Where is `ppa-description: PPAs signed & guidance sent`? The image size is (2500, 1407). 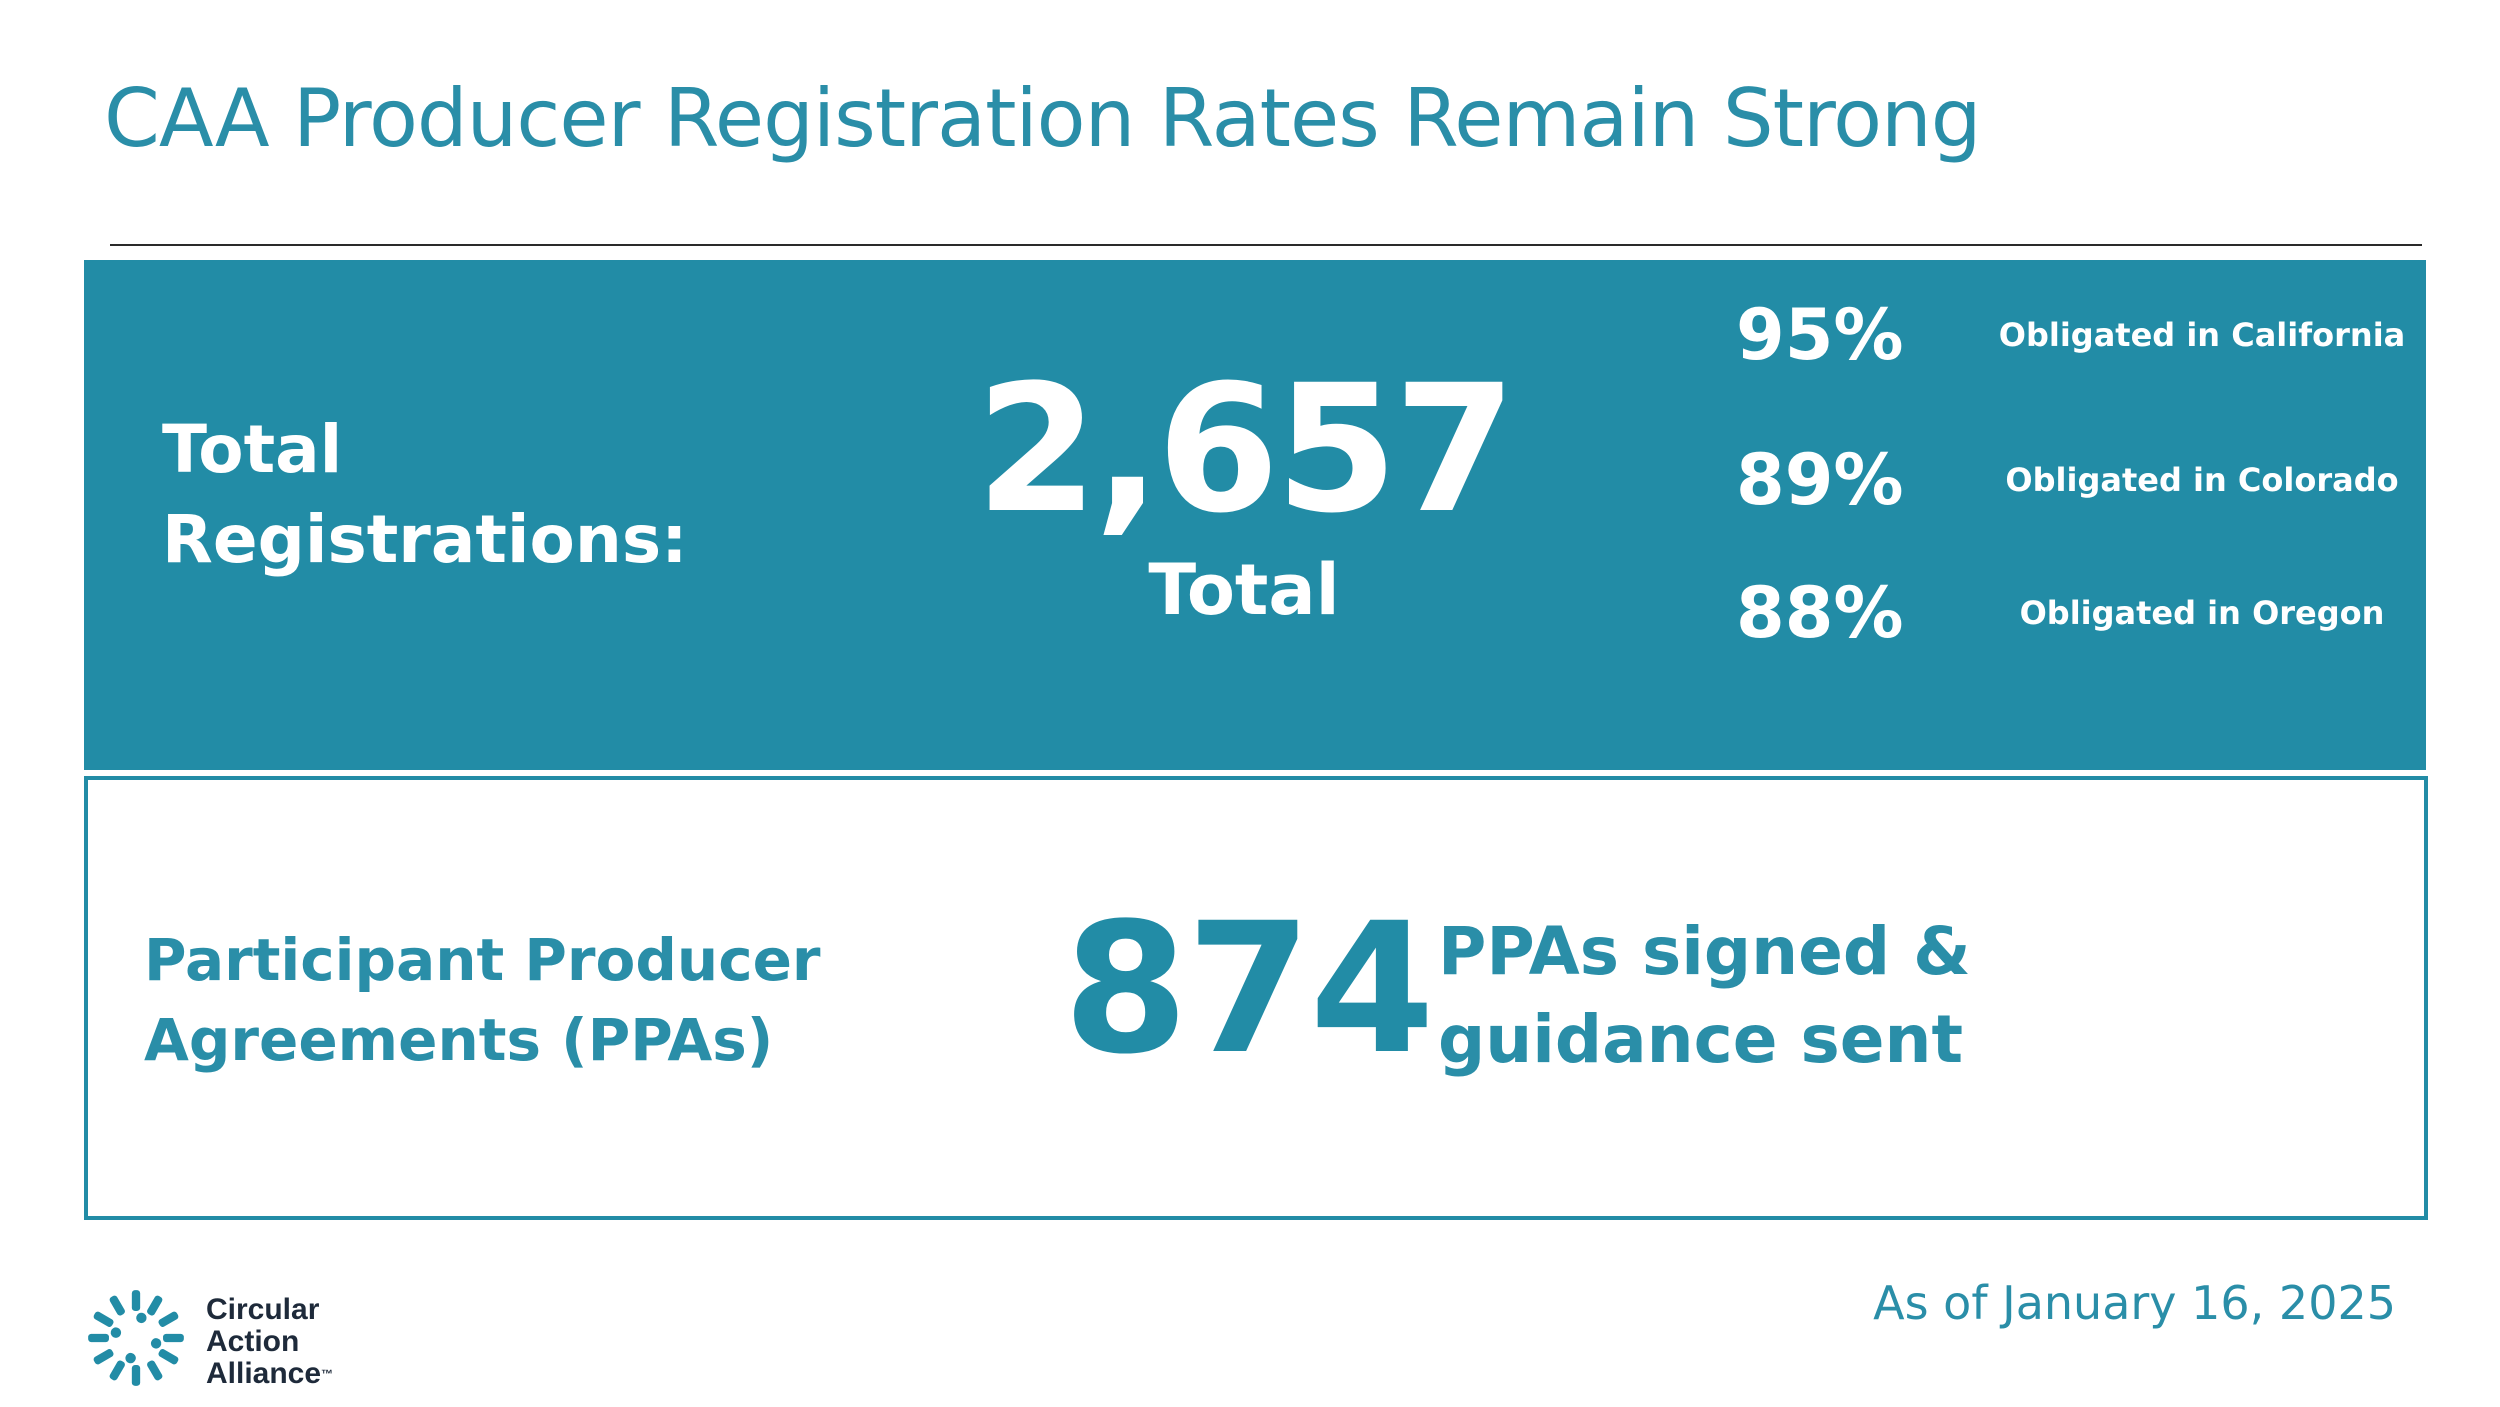
ppa-description: PPAs signed & guidance sent is located at coordinates (1704, 996).